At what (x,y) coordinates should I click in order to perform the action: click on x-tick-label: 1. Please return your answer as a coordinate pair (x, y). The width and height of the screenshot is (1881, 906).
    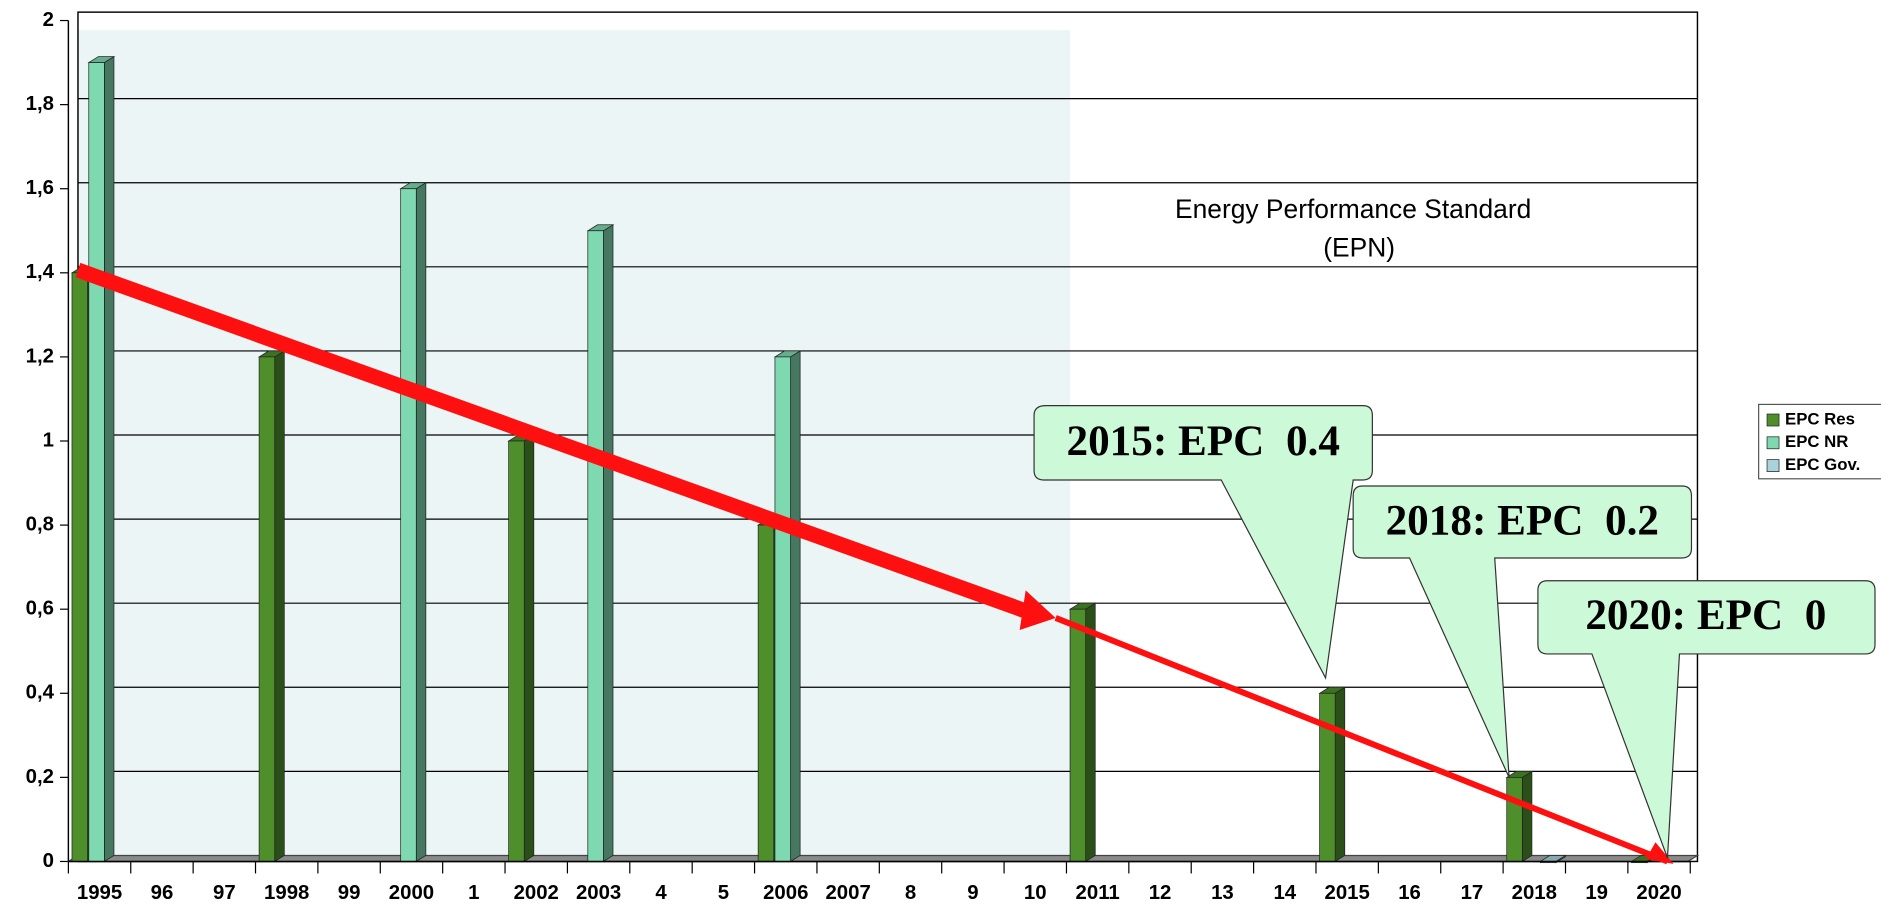
    Looking at the image, I should click on (473, 893).